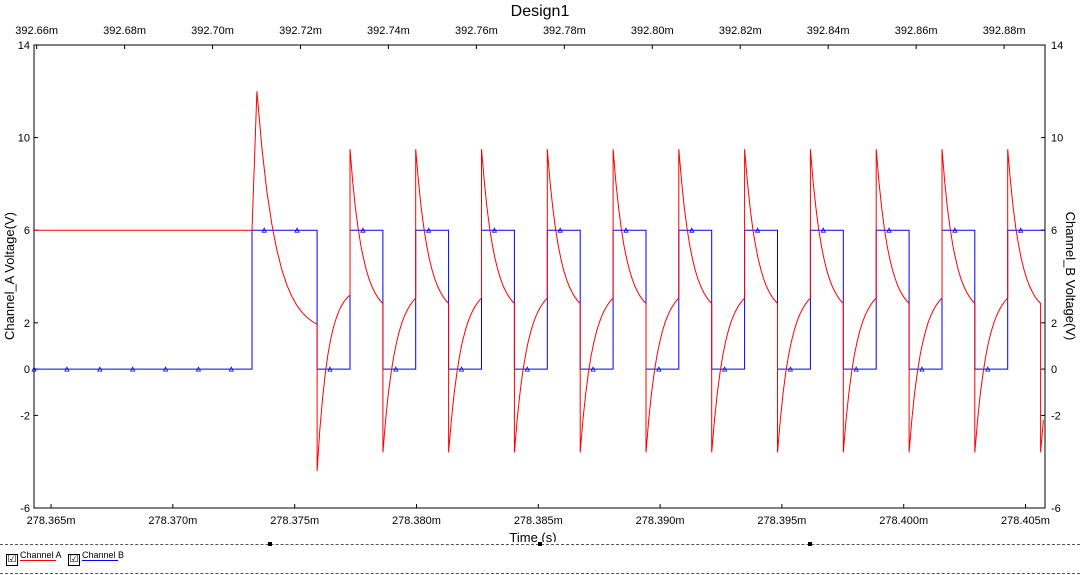  Describe the element at coordinates (388, 31) in the screenshot. I see `x-tick-label-top: 392.74m` at that location.